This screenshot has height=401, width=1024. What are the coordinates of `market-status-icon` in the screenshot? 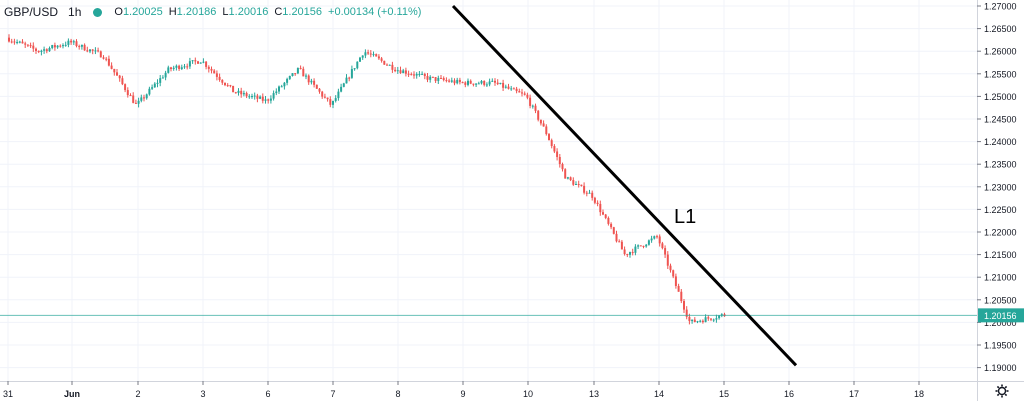 It's located at (98, 12).